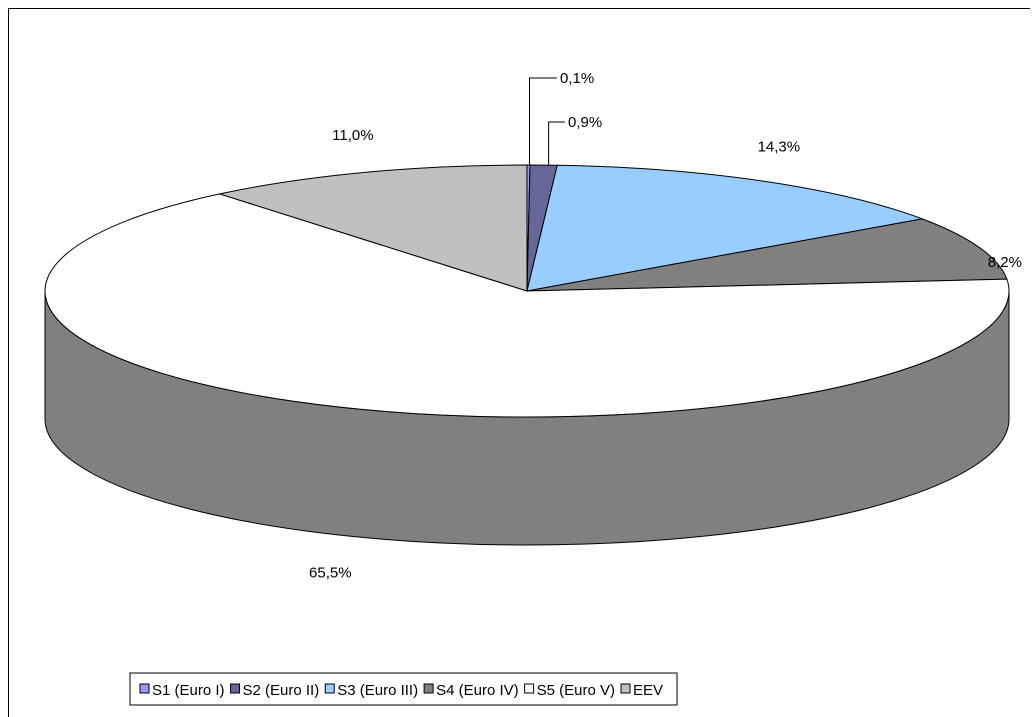 The width and height of the screenshot is (1032, 717). What do you see at coordinates (377, 690) in the screenshot?
I see `legend-label-2: S3 (Euro III)` at bounding box center [377, 690].